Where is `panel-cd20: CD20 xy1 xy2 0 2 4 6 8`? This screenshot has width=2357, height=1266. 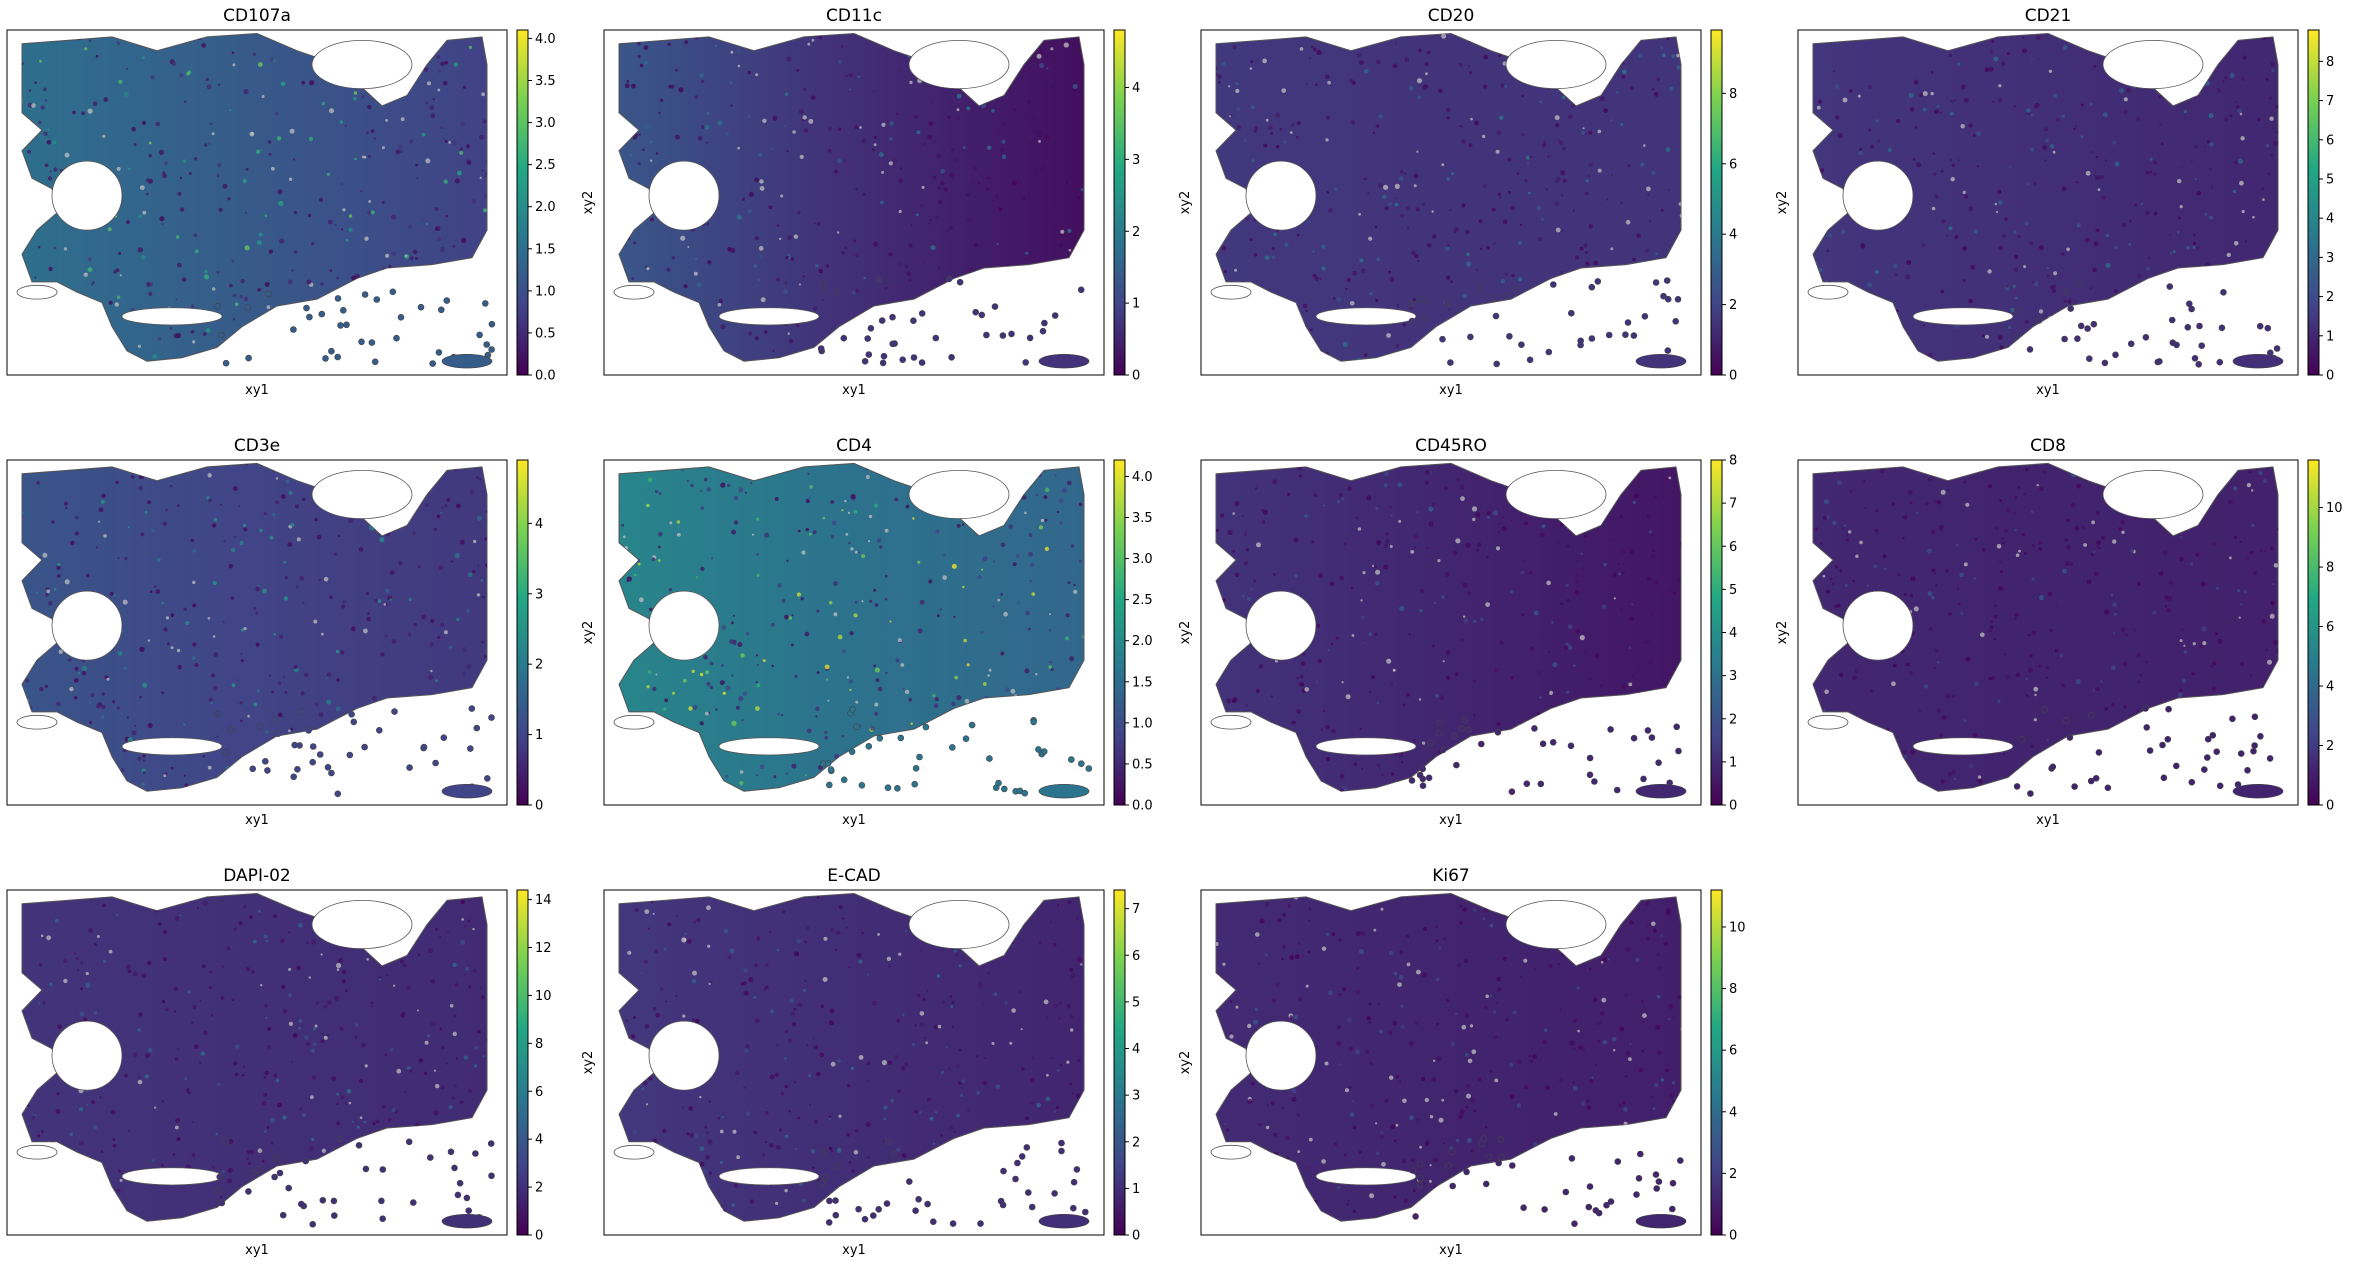 panel-cd20: CD20 xy1 xy2 0 2 4 6 8 is located at coordinates (1457, 202).